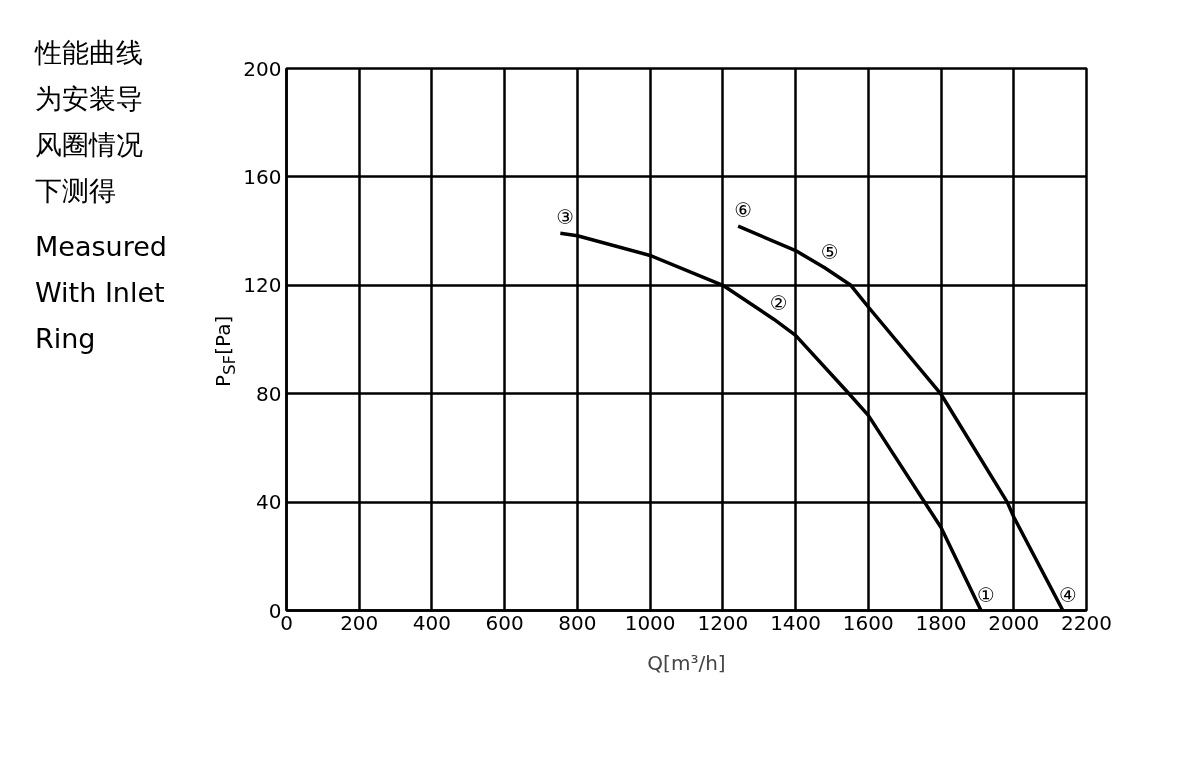 Image resolution: width=1196 pixels, height=760 pixels. What do you see at coordinates (796, 622) in the screenshot?
I see `x-tick-label: 1400` at bounding box center [796, 622].